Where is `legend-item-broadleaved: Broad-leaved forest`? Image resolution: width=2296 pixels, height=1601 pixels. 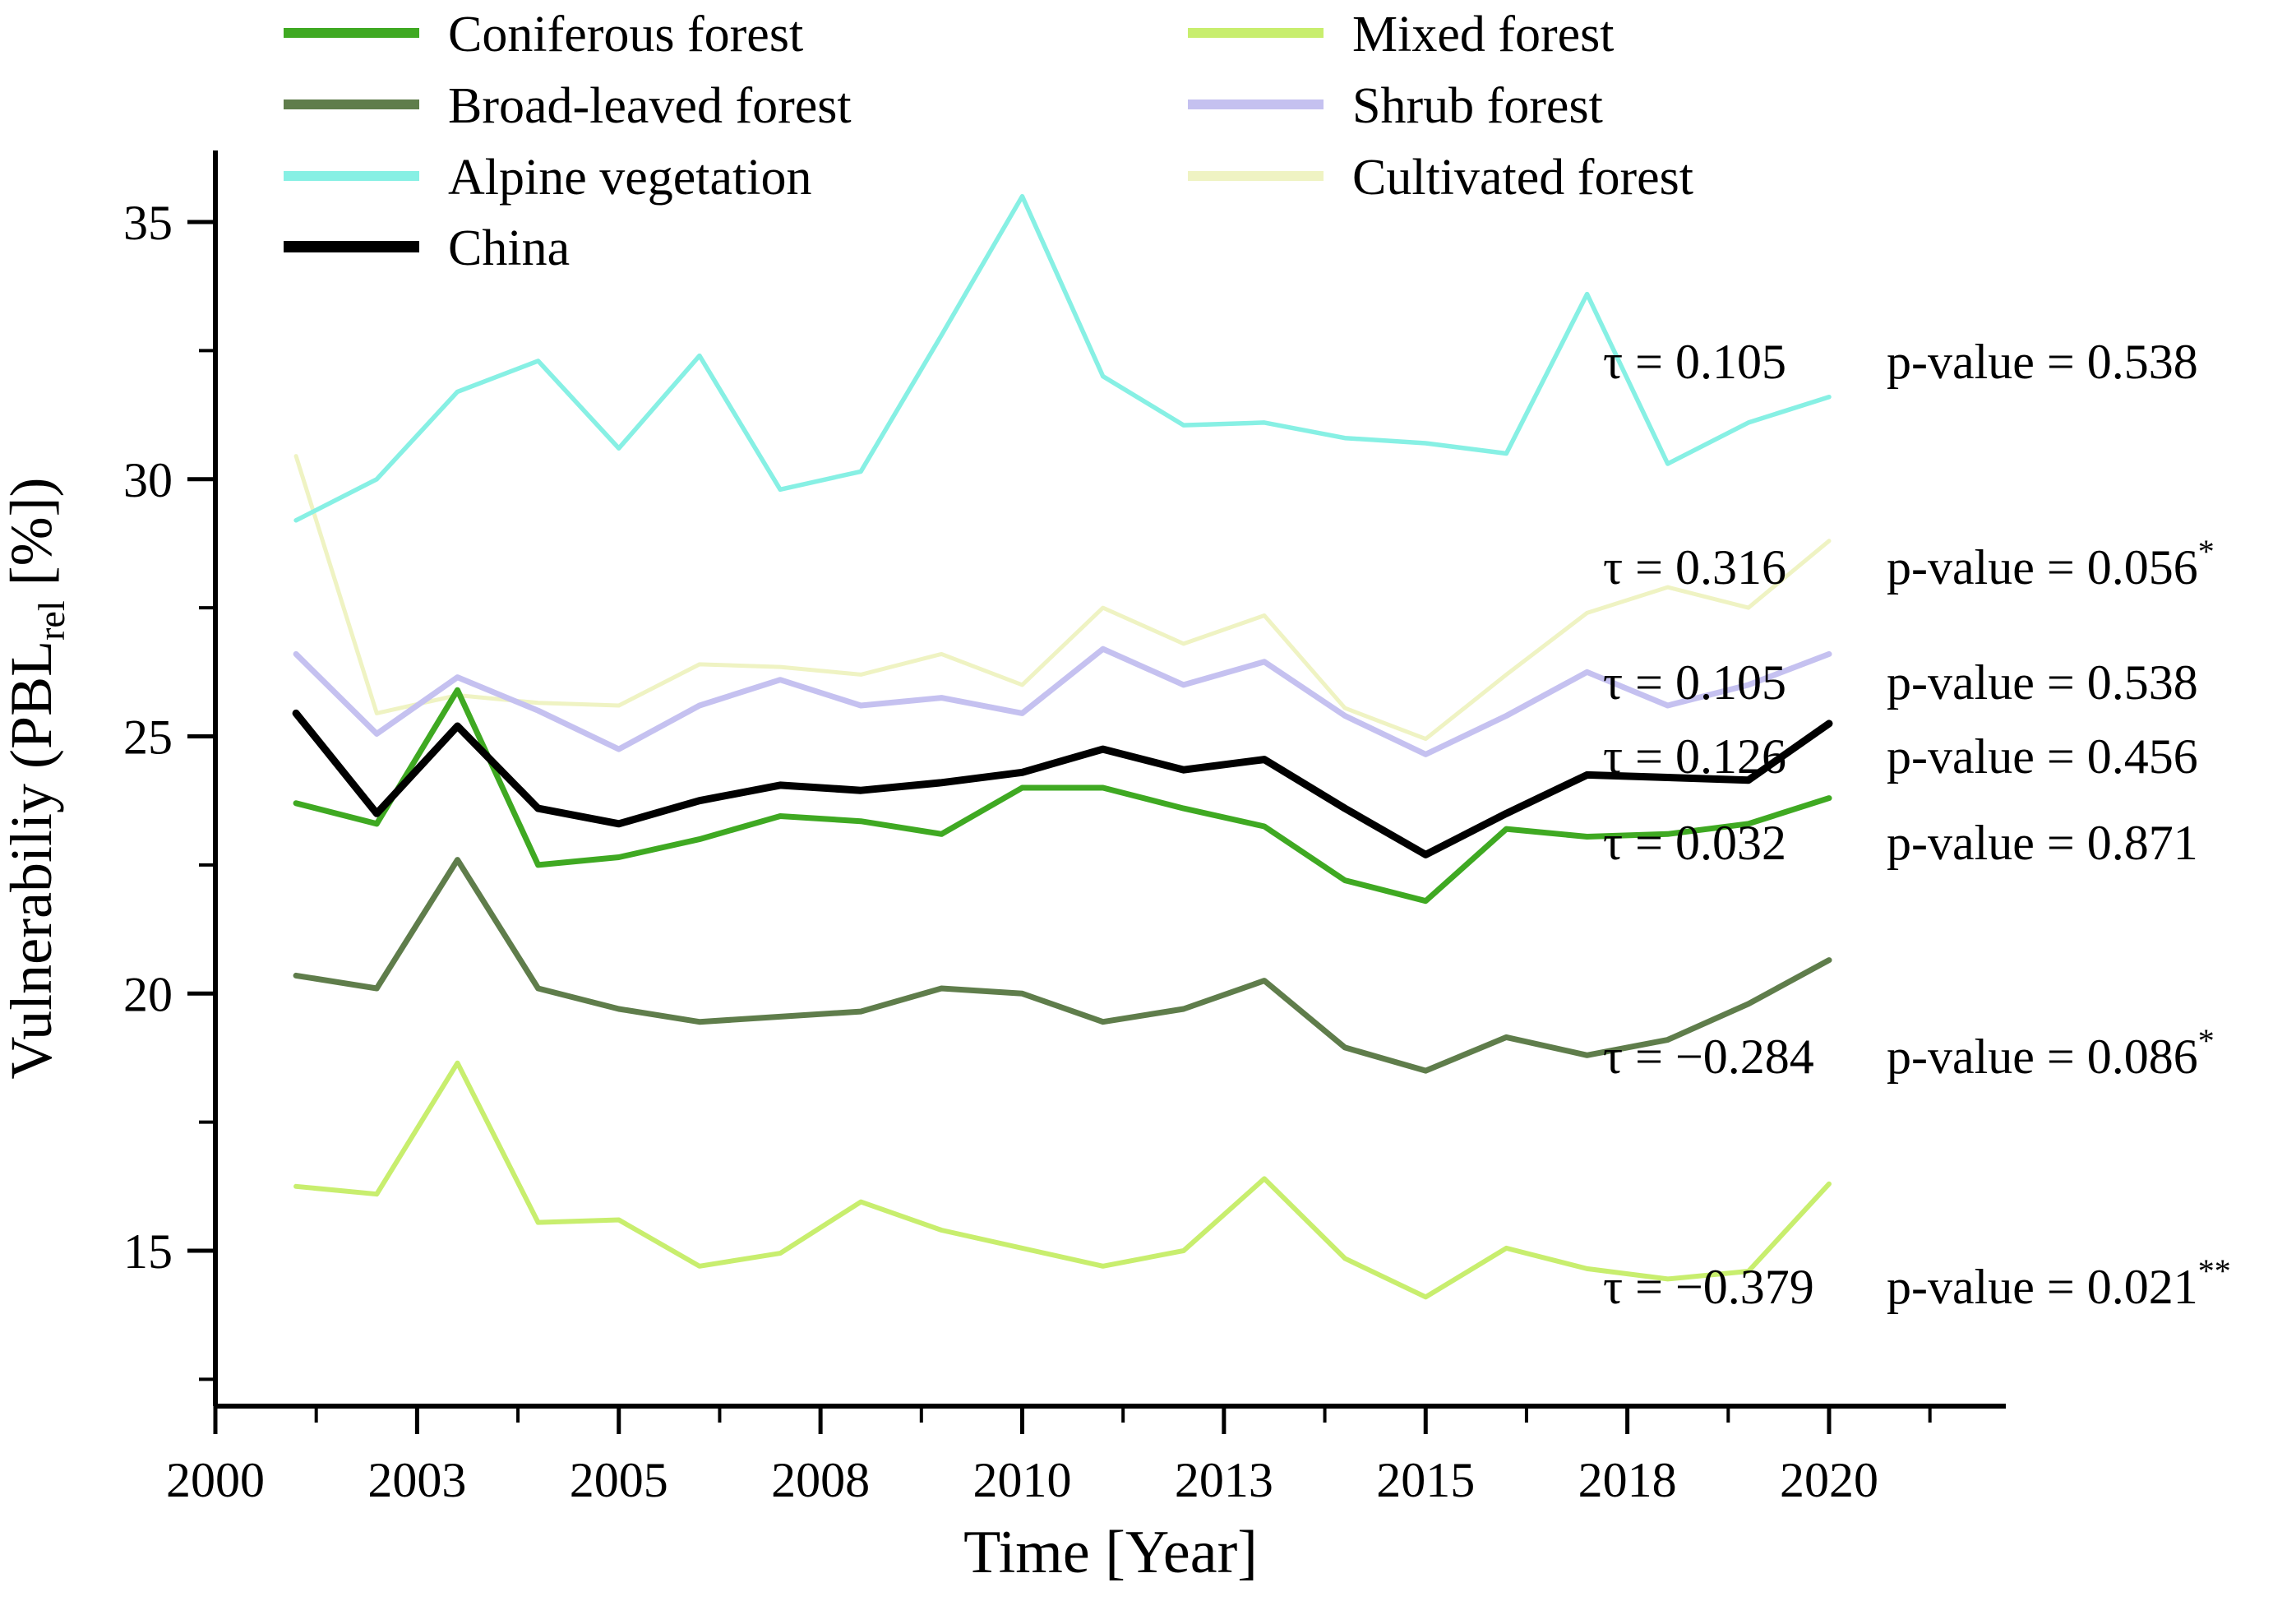 legend-item-broadleaved: Broad-leaved forest is located at coordinates (568, 106).